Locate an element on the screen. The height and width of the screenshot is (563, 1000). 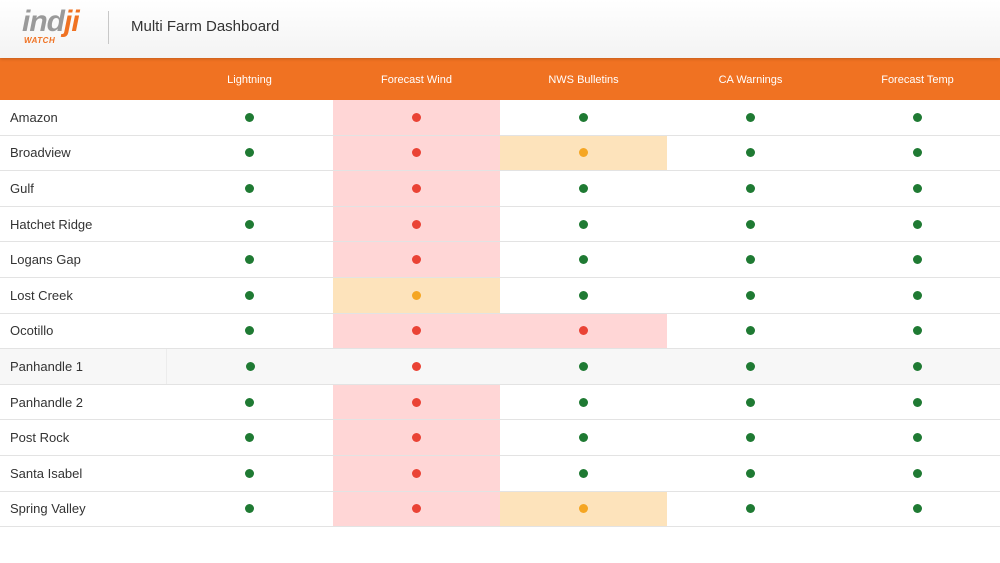
farm-name: Logans Gap is located at coordinates (45, 260).